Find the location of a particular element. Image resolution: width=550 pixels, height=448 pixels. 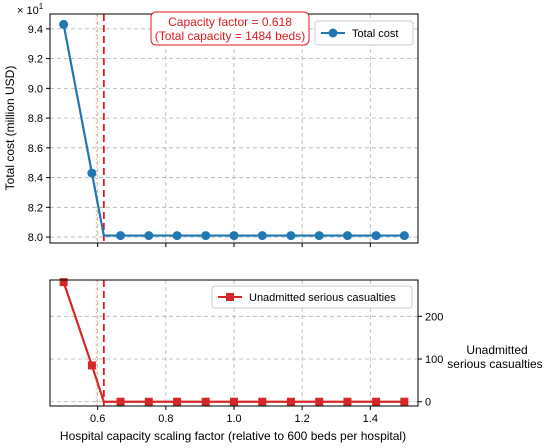

top-y-axis-label: Total cost (million USD) is located at coordinates (10, 128).